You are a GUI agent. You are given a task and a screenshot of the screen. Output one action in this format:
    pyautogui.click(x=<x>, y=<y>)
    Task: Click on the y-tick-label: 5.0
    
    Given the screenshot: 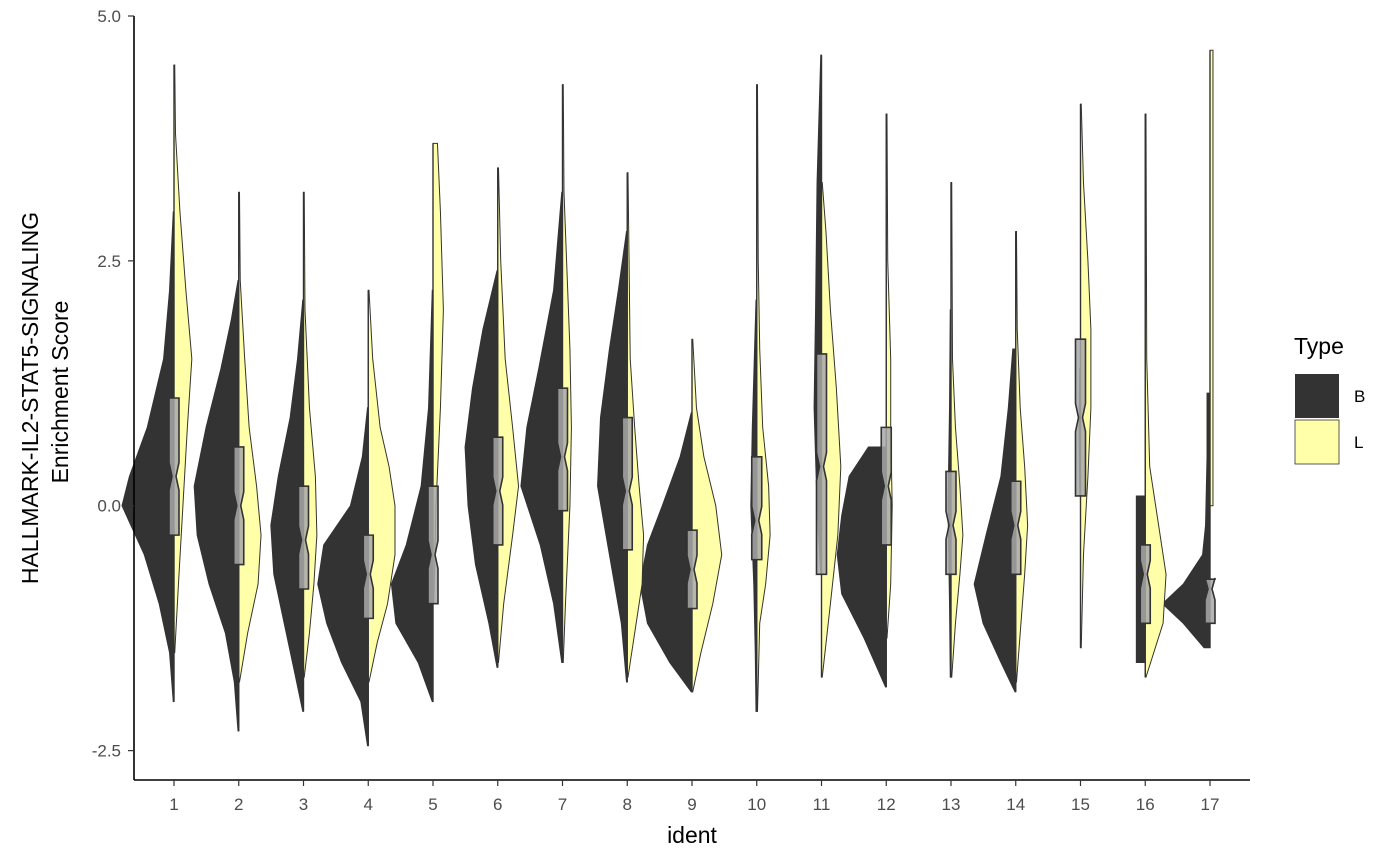 What is the action you would take?
    pyautogui.click(x=109, y=16)
    